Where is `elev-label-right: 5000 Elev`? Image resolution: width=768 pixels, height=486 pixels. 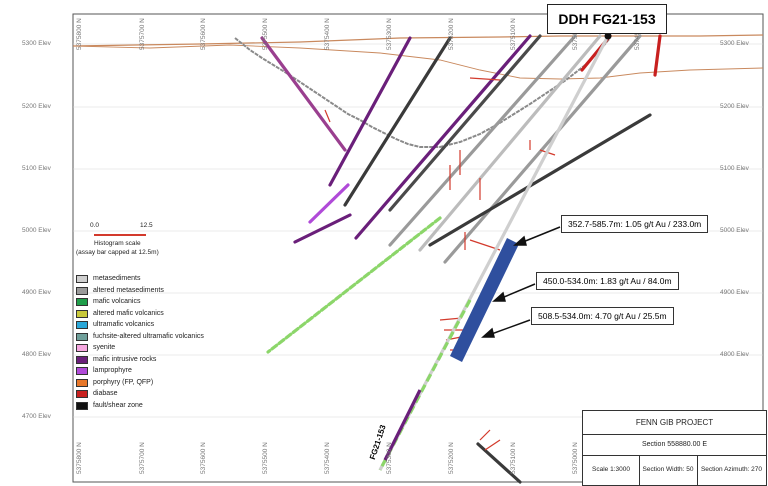 elev-label-right: 5000 Elev is located at coordinates (734, 230).